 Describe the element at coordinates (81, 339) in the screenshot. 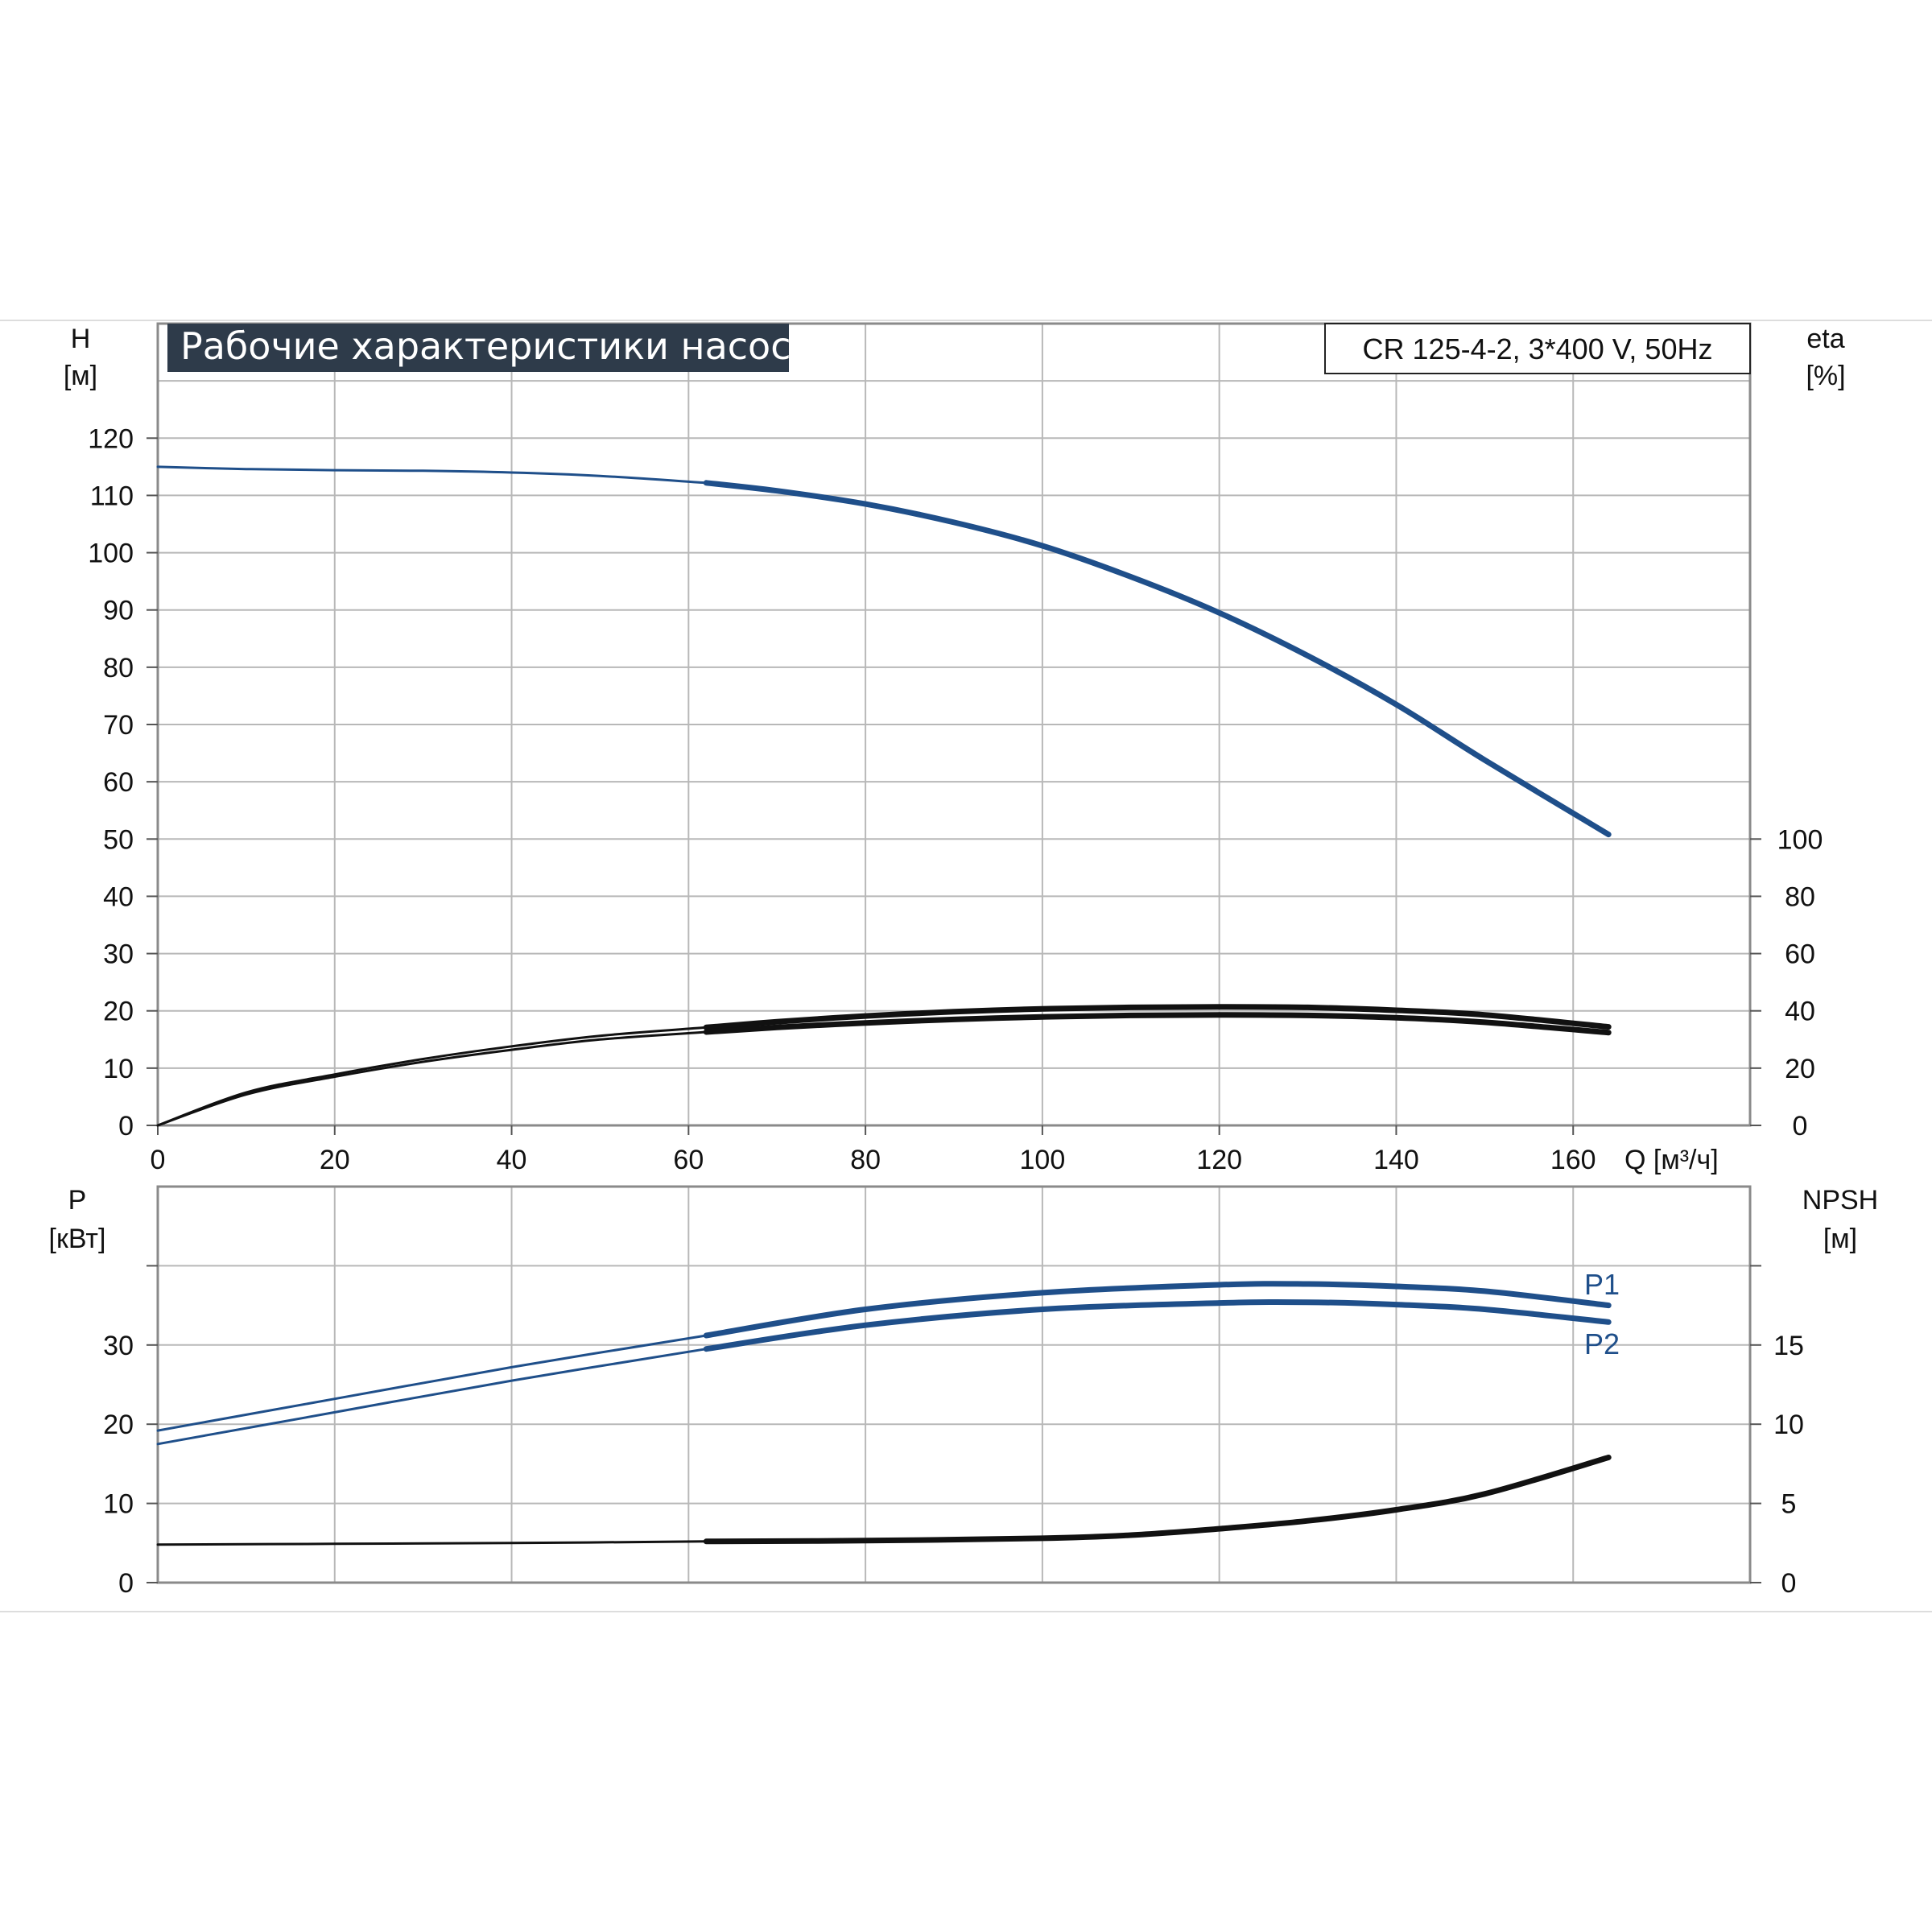

I see `h-axis-label: H` at that location.